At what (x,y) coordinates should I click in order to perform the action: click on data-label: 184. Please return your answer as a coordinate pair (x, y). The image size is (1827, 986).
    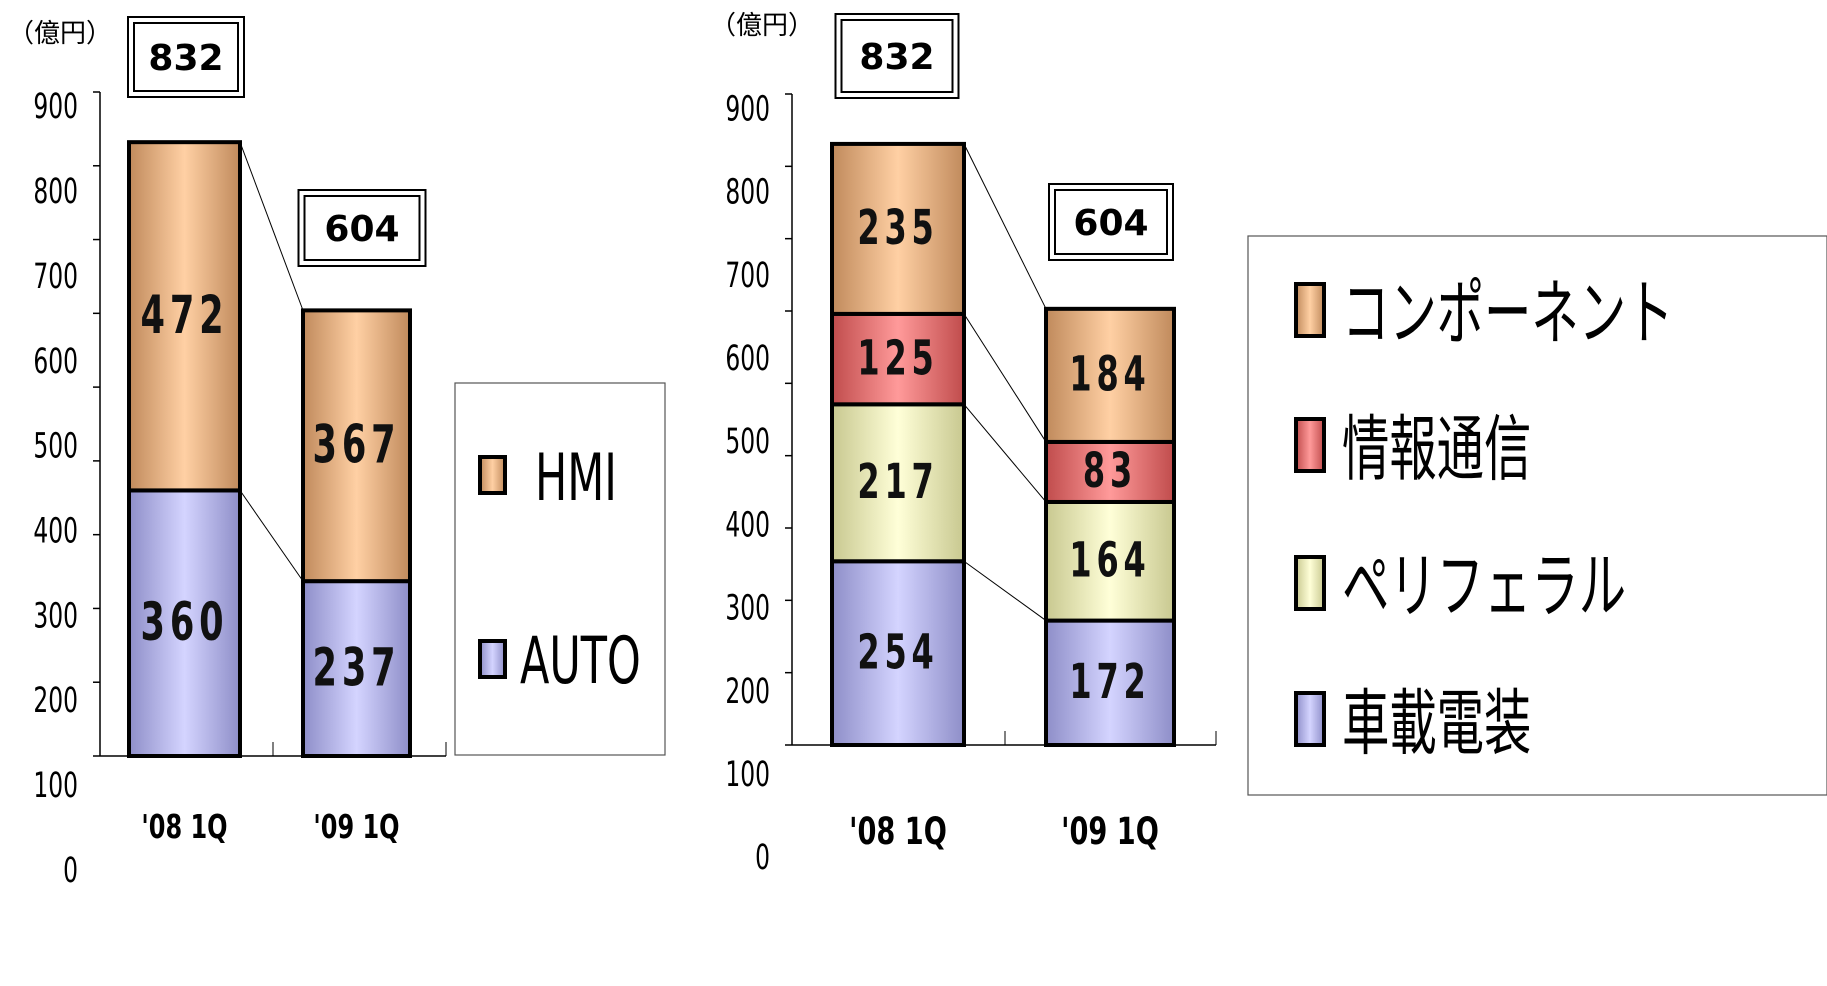
    Looking at the image, I should click on (1109, 374).